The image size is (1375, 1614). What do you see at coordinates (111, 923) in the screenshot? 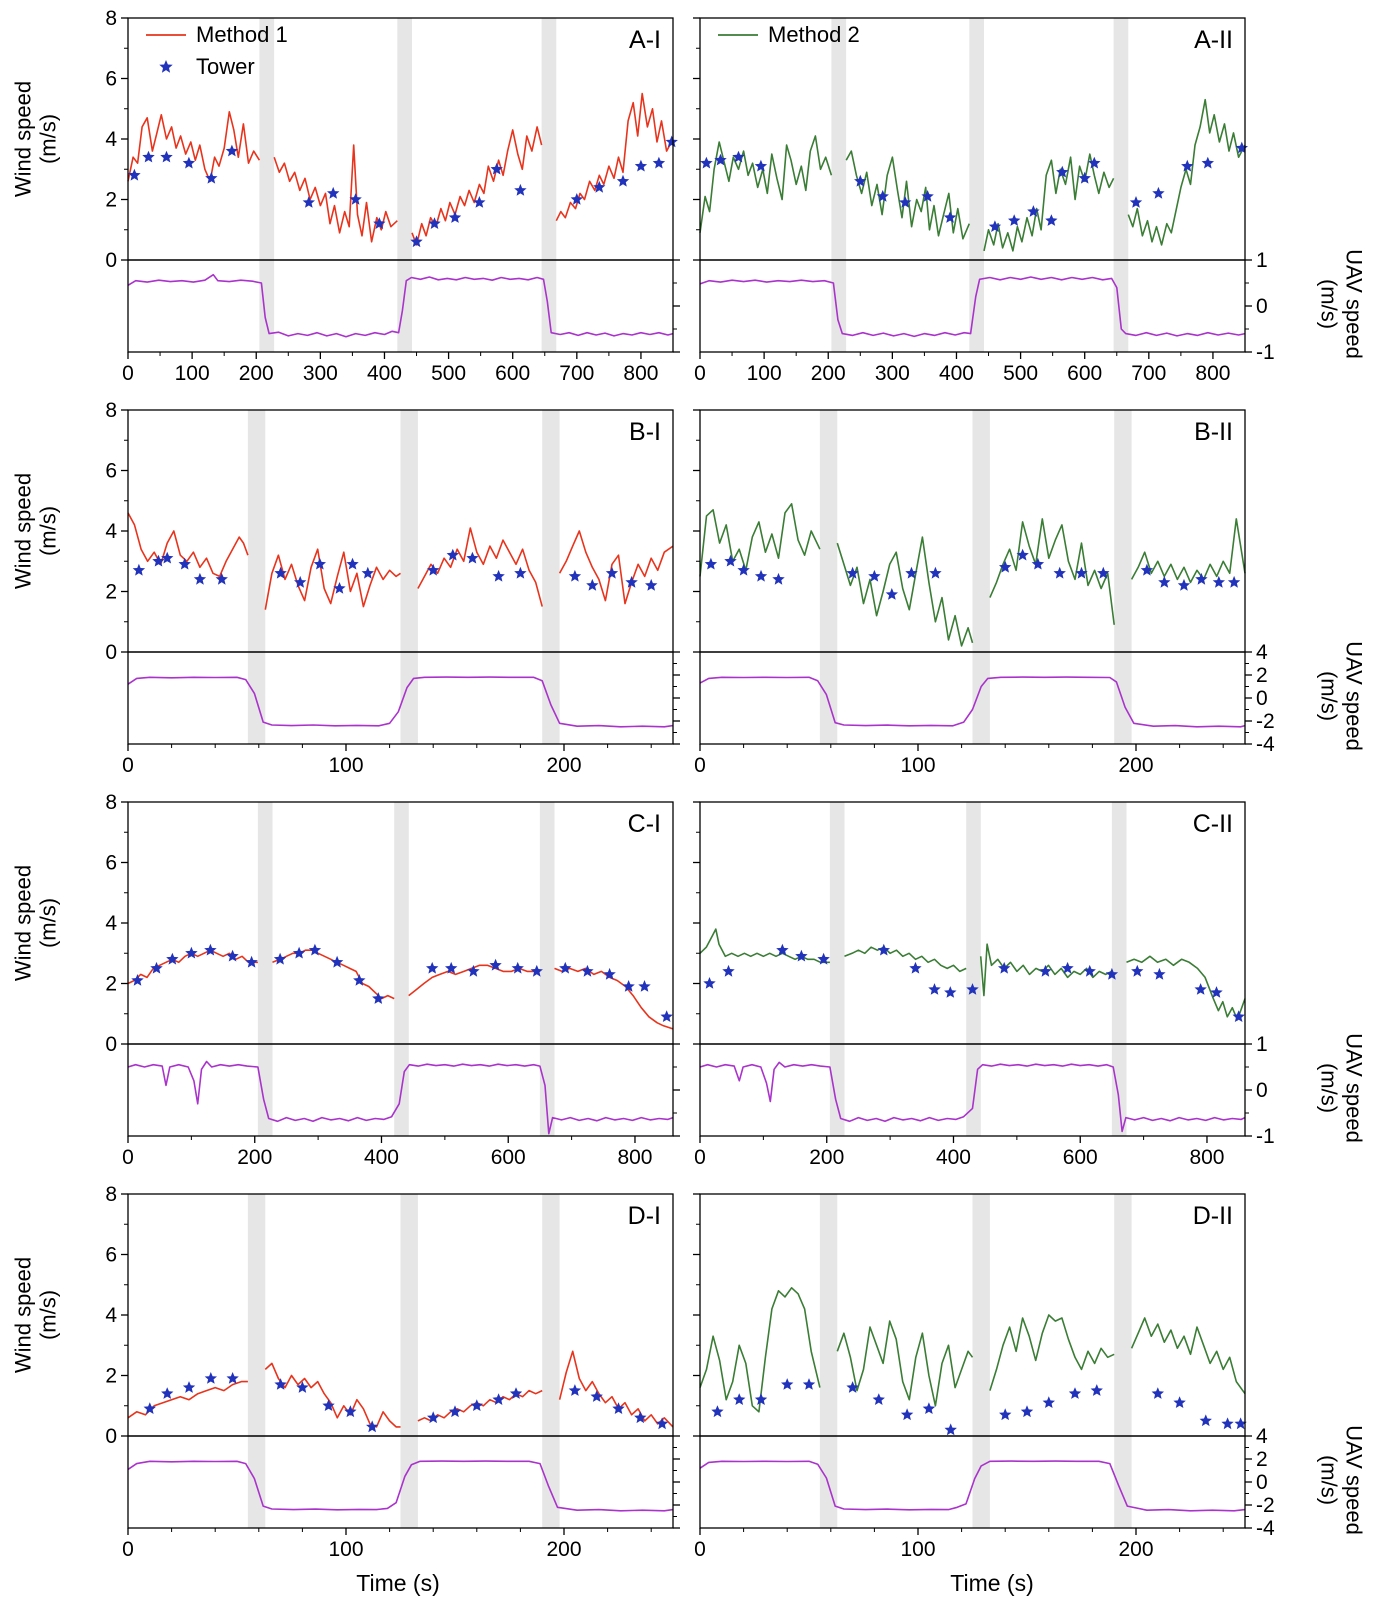
I see `svg-text: 4` at bounding box center [111, 923].